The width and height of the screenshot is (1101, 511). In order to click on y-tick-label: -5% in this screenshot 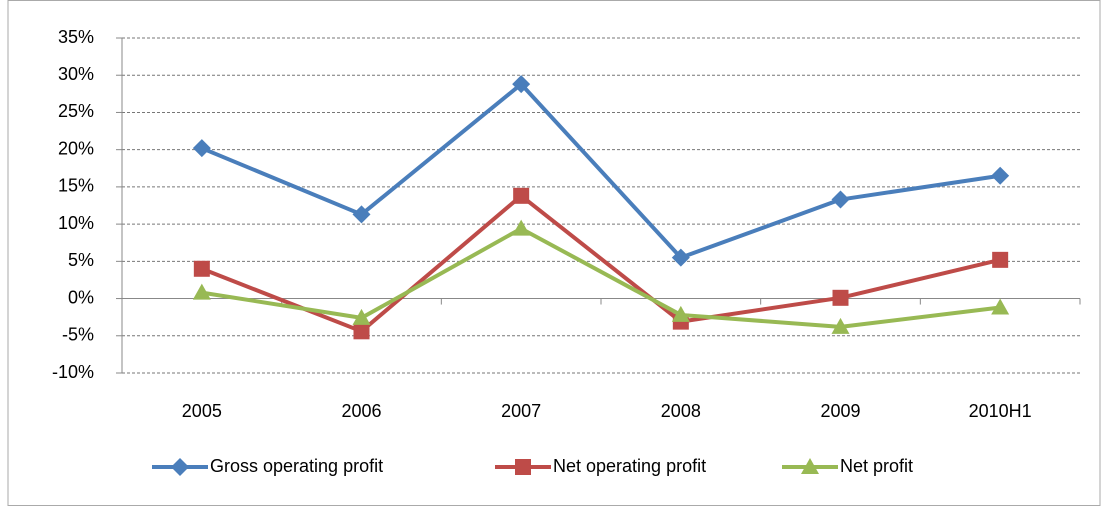, I will do `click(78, 335)`.